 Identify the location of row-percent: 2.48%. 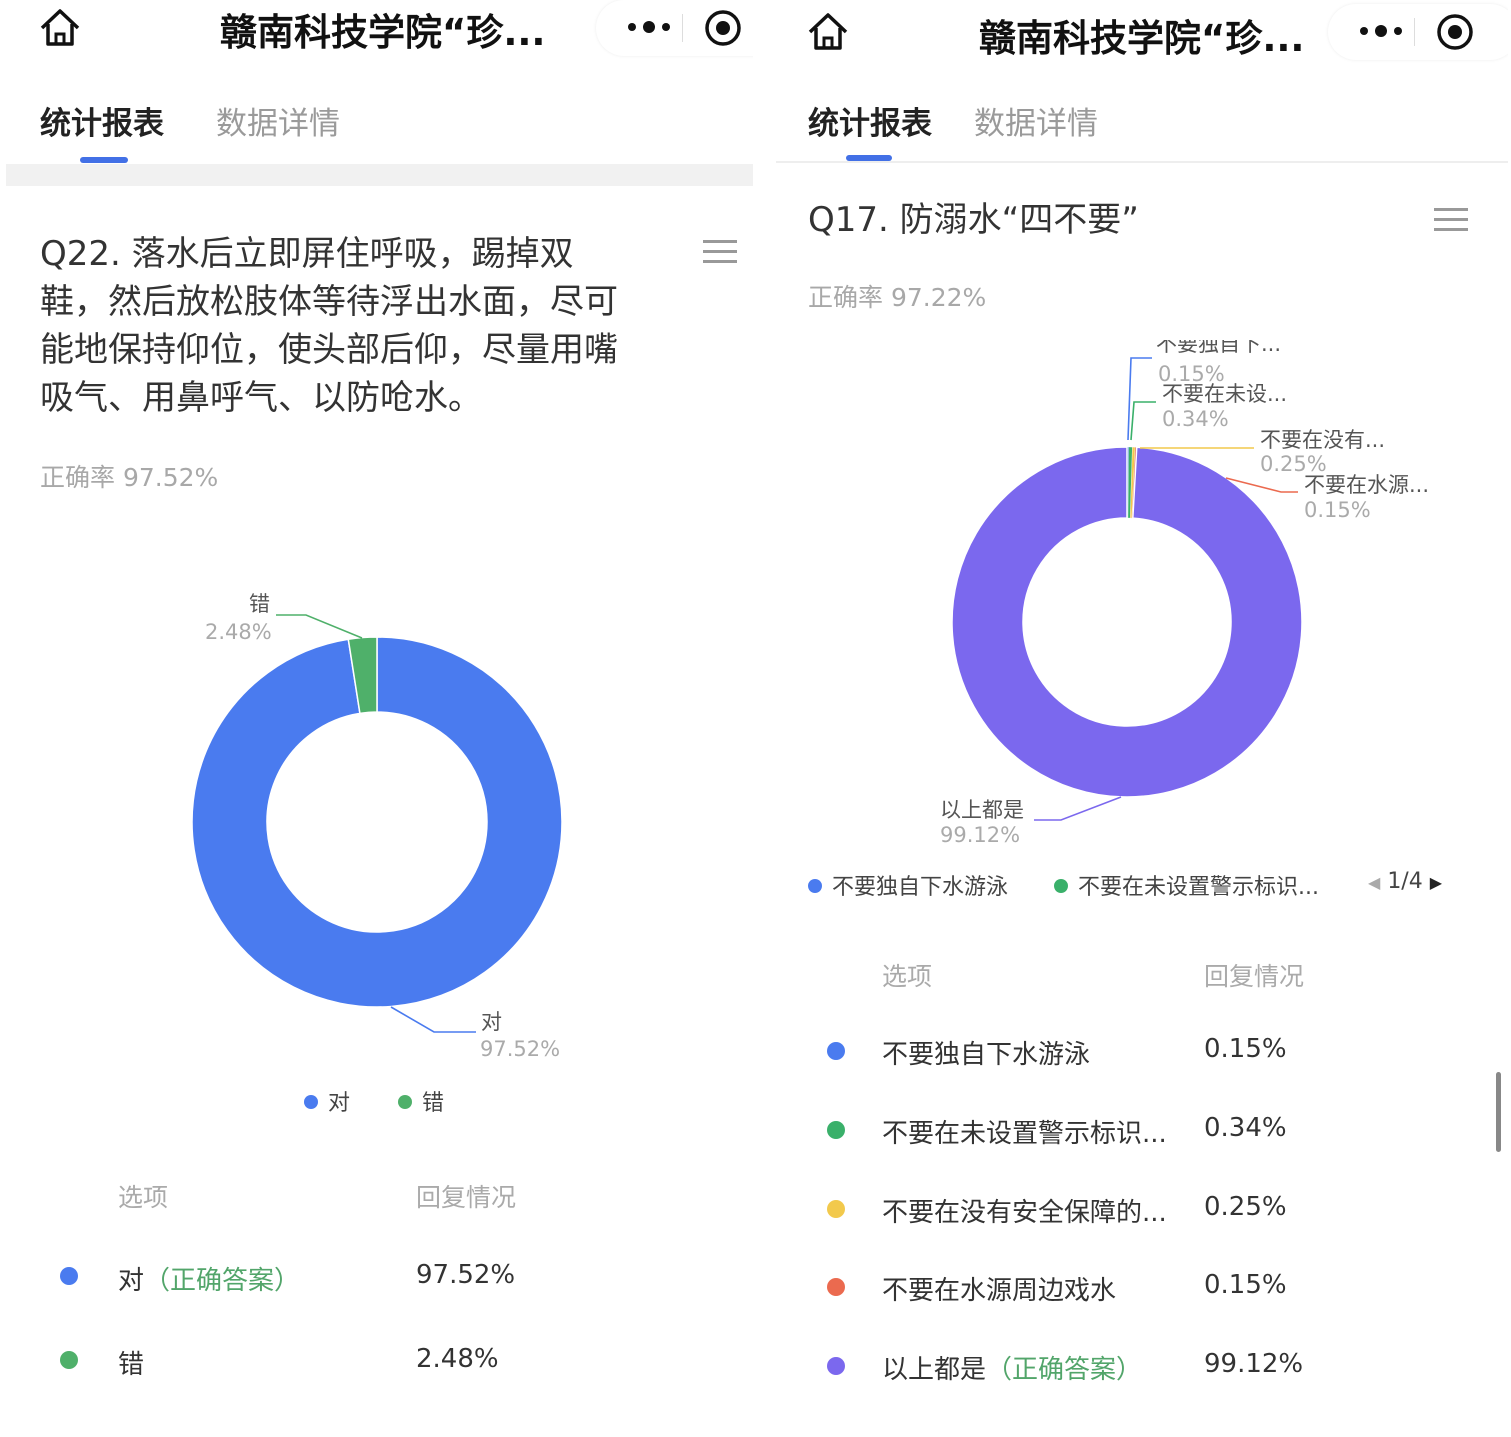
(457, 1359).